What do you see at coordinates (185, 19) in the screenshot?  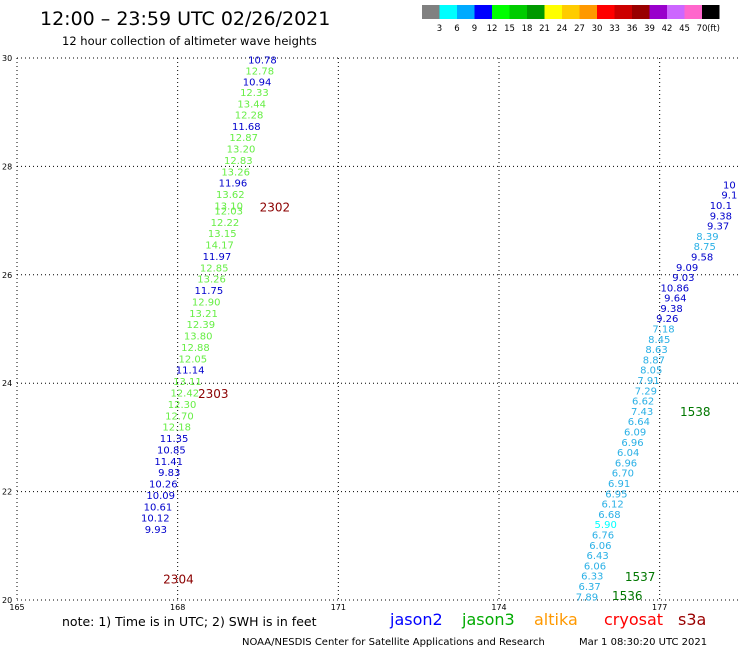 I see `chart-title: 12:00 – 23:59 UTC 02/26/2021` at bounding box center [185, 19].